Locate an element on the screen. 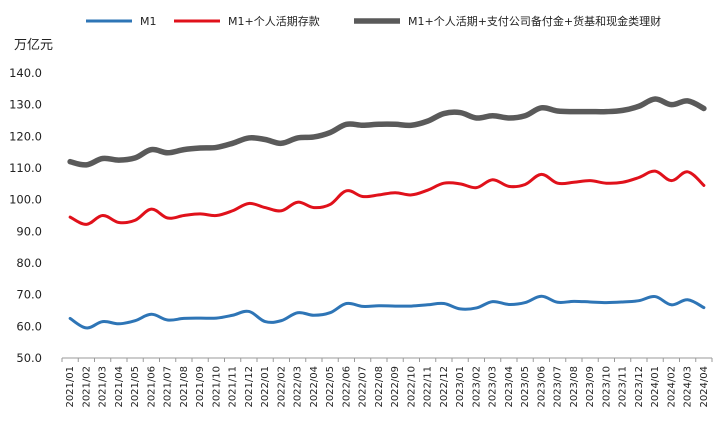 The width and height of the screenshot is (722, 432). x-tick-label: 2021/10 is located at coordinates (216, 387).